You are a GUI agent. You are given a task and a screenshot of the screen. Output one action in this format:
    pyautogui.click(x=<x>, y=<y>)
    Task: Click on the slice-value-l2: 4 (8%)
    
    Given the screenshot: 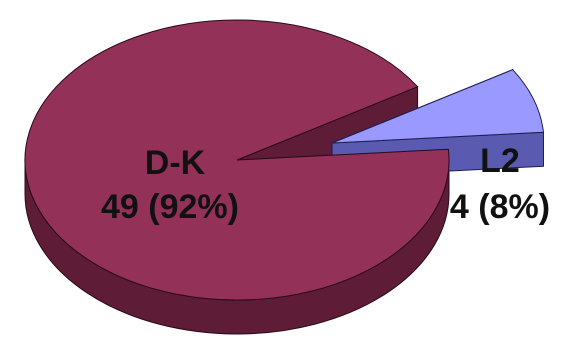 What is the action you would take?
    pyautogui.click(x=500, y=207)
    